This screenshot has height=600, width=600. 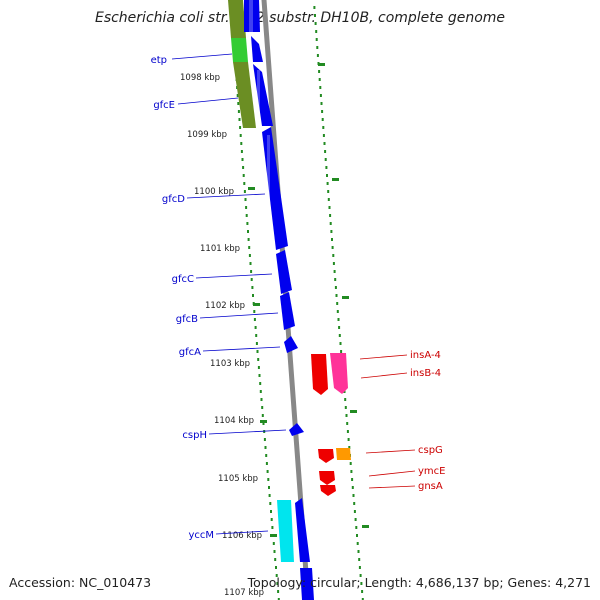 I want to click on forward-gene-label: cspH, so click(x=194, y=435).